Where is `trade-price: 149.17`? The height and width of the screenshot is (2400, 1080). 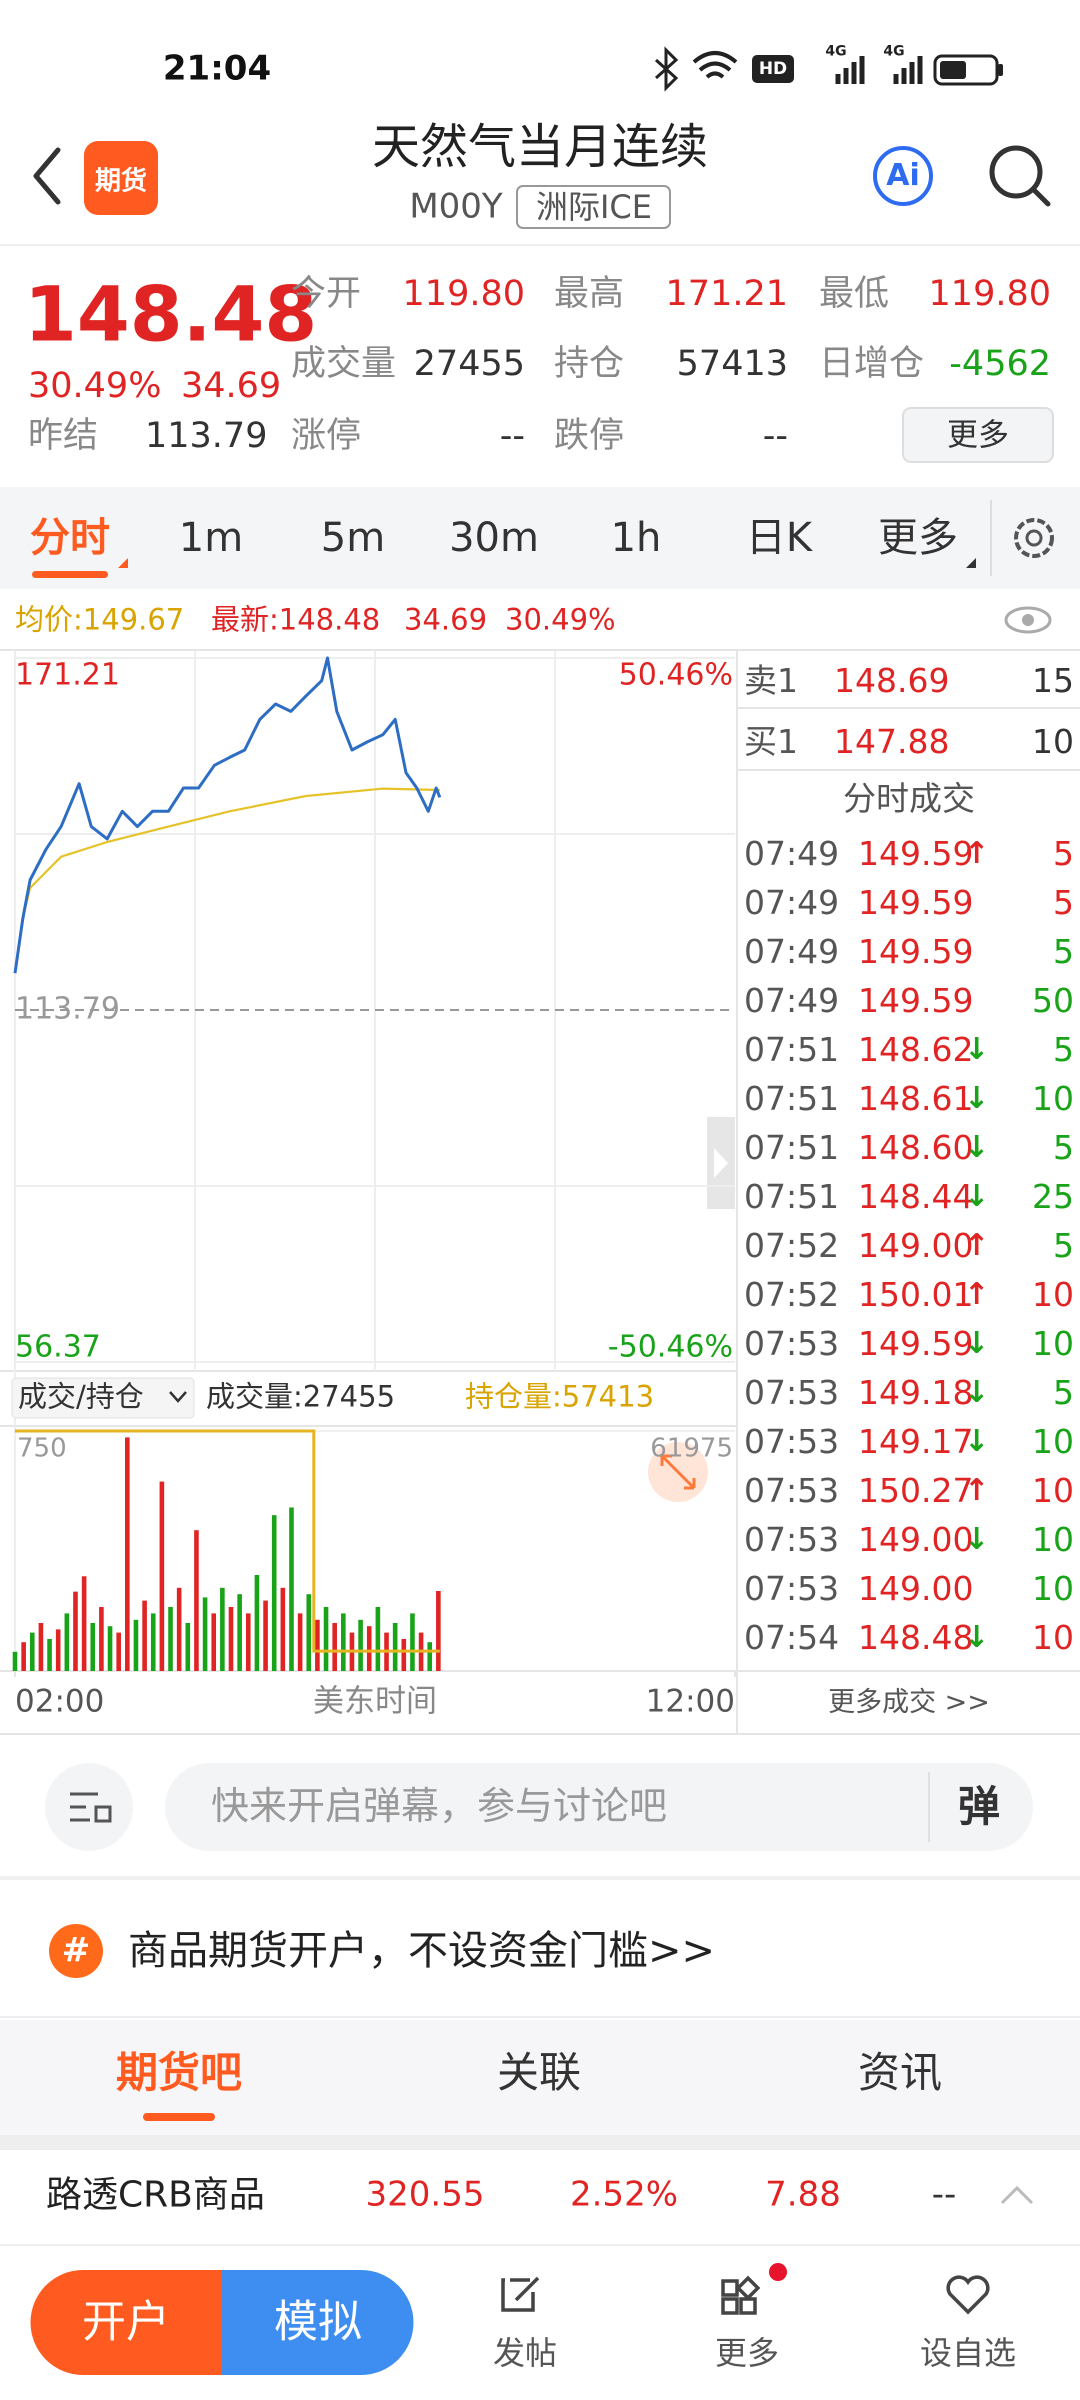 trade-price: 149.17 is located at coordinates (916, 1442).